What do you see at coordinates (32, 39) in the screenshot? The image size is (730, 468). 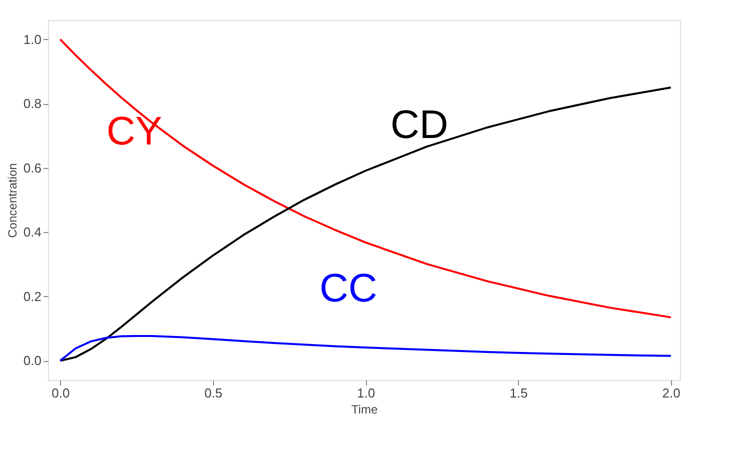 I see `y-tick-label: 1.0` at bounding box center [32, 39].